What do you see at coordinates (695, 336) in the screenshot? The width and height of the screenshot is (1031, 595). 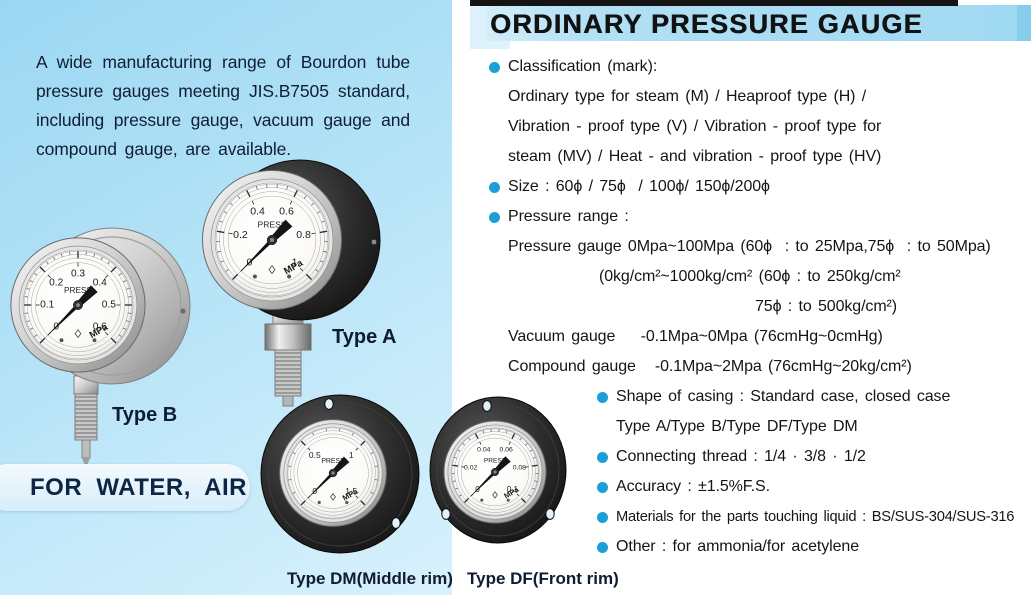 I see `spec-text: Vacuum gauge -0.1Mpa~0Mpa (76cmHg~0cmHg)` at bounding box center [695, 336].